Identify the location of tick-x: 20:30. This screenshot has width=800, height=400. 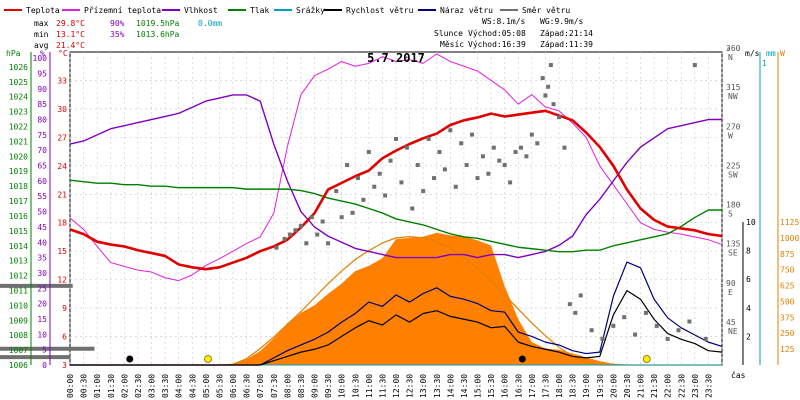
(627, 386).